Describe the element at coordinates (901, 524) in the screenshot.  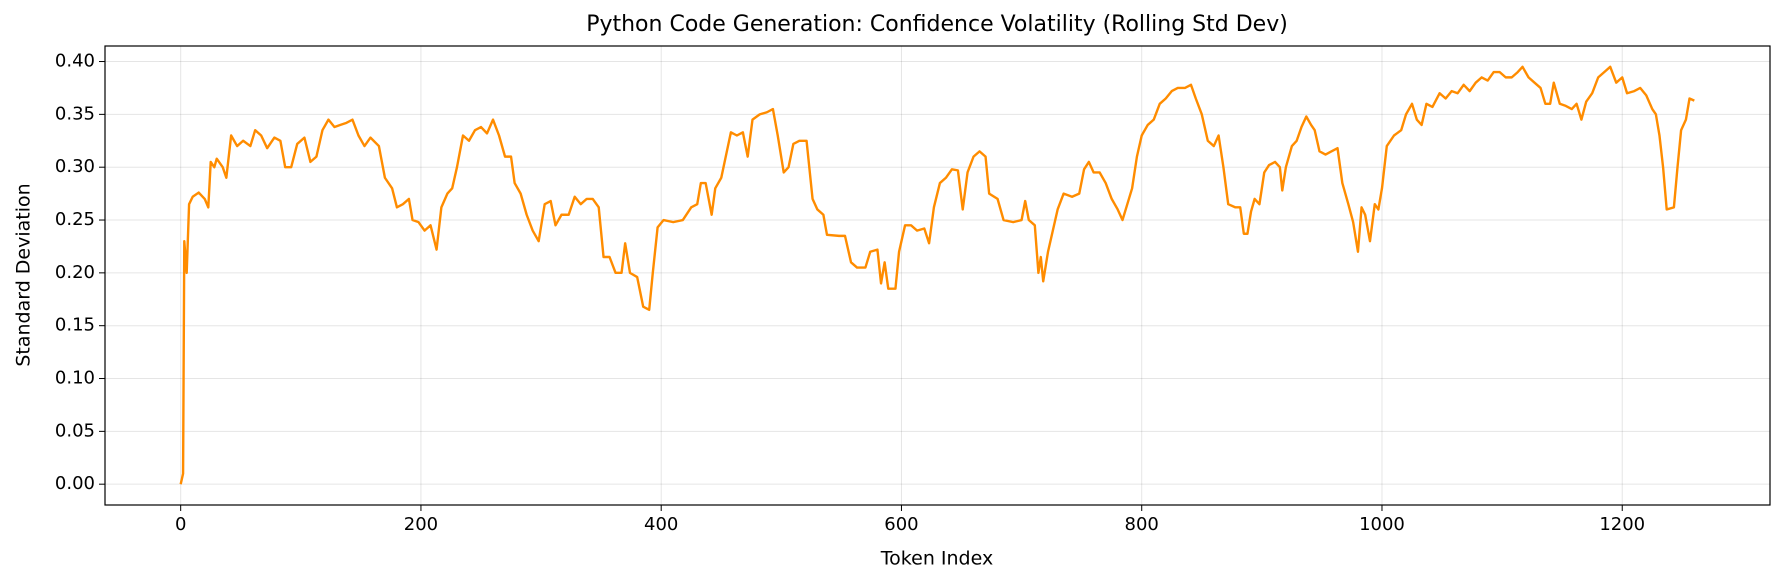
I see `x-tick-label: 600` at that location.